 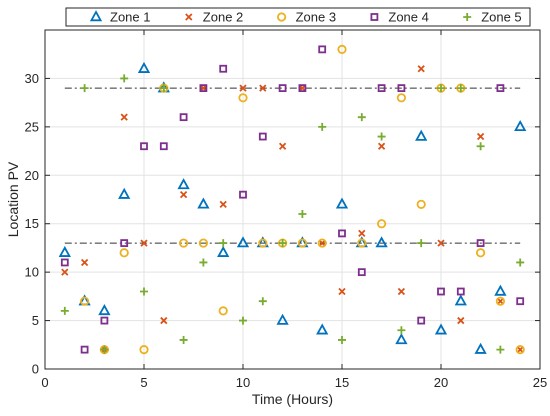 I want to click on legend-box, so click(x=298, y=17).